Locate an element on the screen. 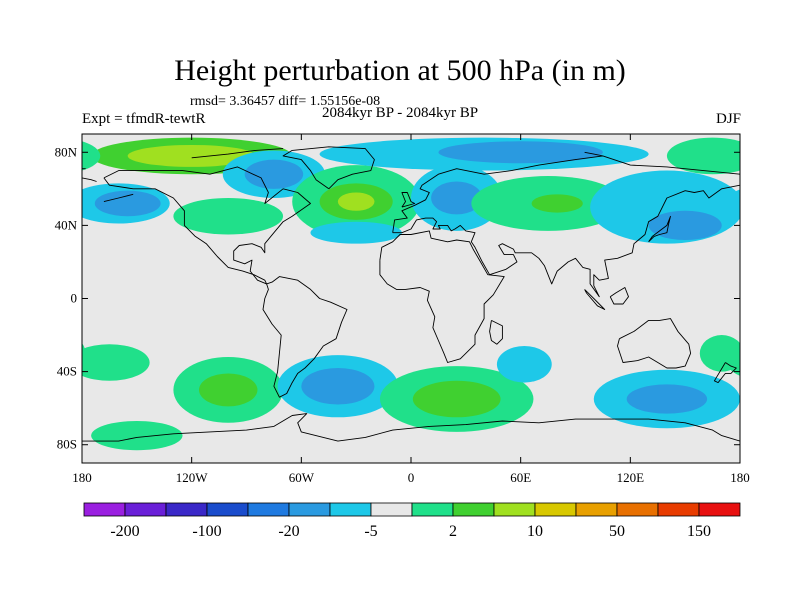 Image resolution: width=800 pixels, height=600 pixels. x-tick-label: 60W is located at coordinates (302, 477).